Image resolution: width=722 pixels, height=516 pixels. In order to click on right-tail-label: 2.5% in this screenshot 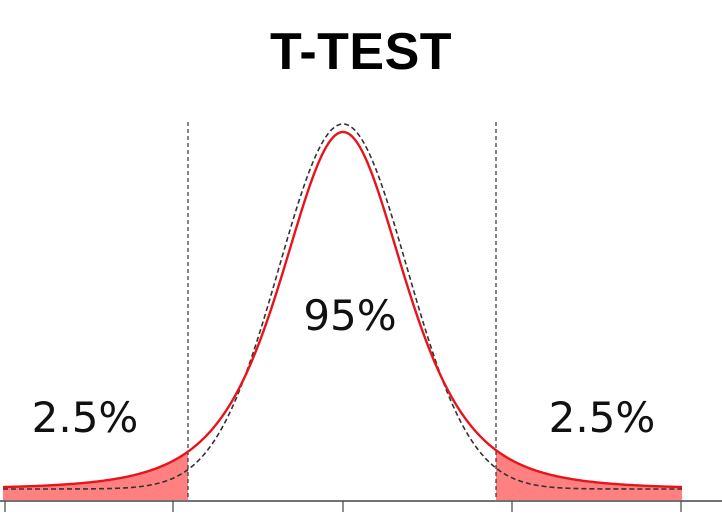, I will do `click(602, 417)`.